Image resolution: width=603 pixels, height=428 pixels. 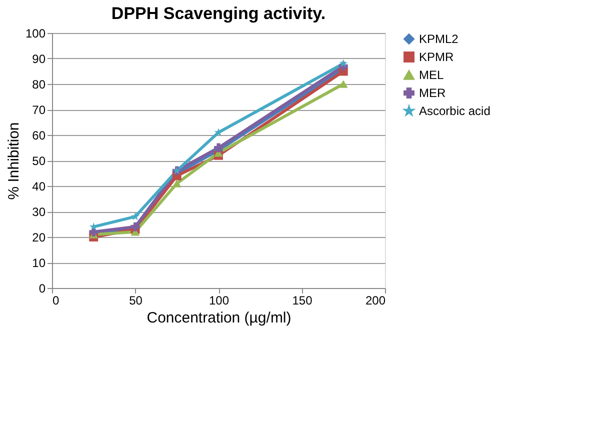 What do you see at coordinates (431, 75) in the screenshot?
I see `legend-label: MEL` at bounding box center [431, 75].